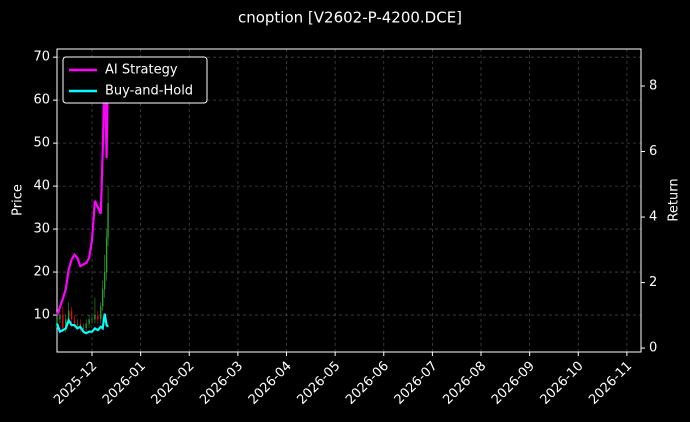  Describe the element at coordinates (653, 86) in the screenshot. I see `y2-tick-label: 8` at that location.